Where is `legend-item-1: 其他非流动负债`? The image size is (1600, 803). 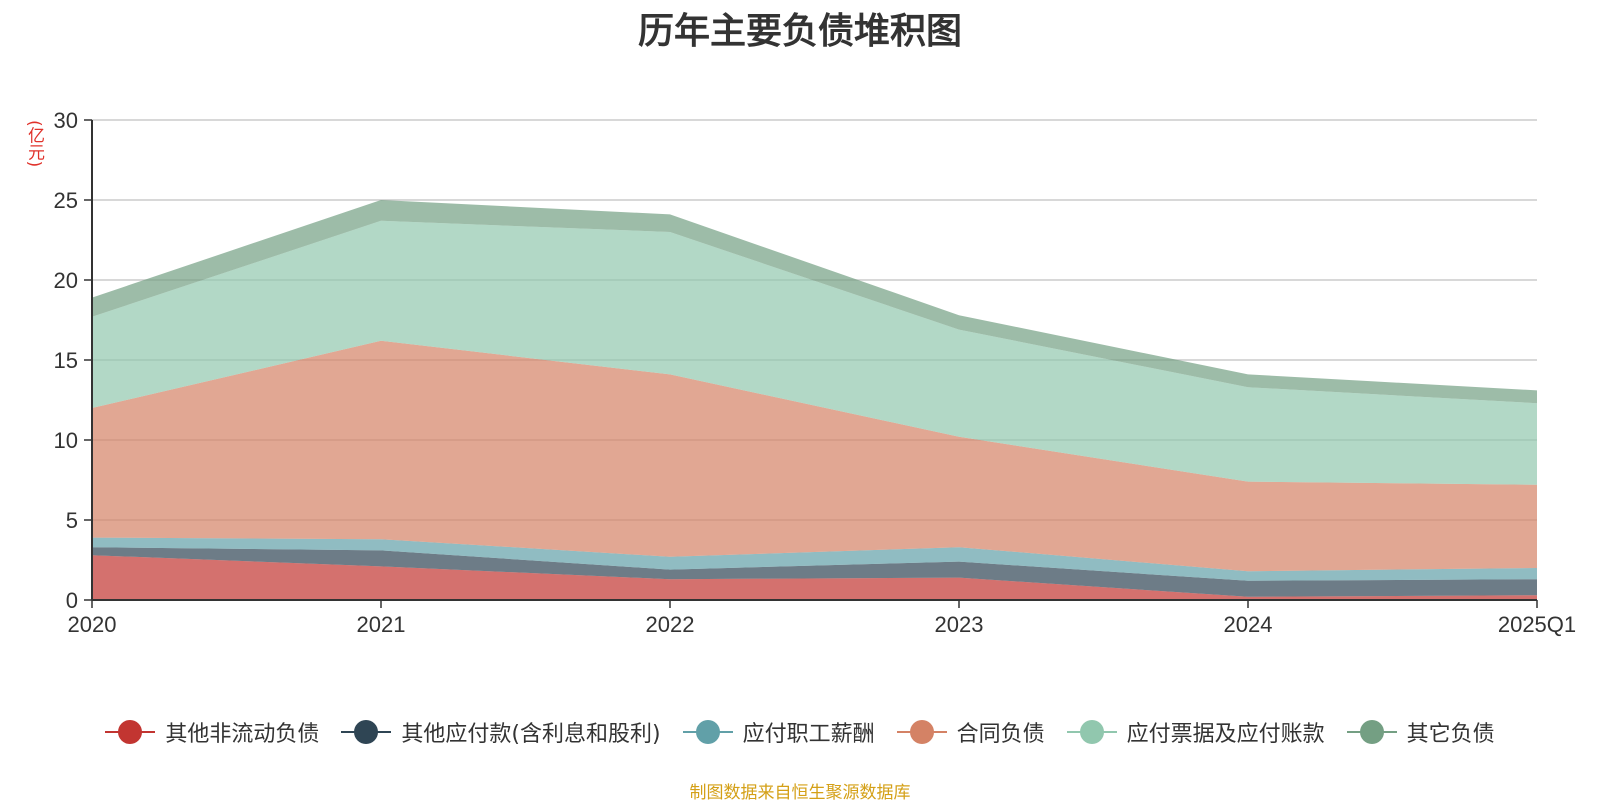 legend-item-1: 其他非流动负债 is located at coordinates (212, 732).